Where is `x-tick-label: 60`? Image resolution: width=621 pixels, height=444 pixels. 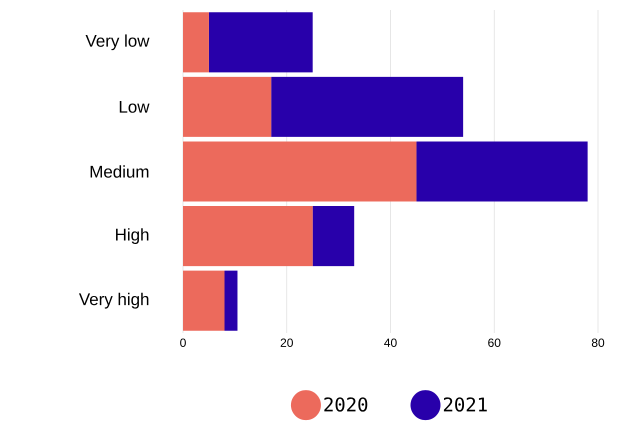 x-tick-label: 60 is located at coordinates (494, 342).